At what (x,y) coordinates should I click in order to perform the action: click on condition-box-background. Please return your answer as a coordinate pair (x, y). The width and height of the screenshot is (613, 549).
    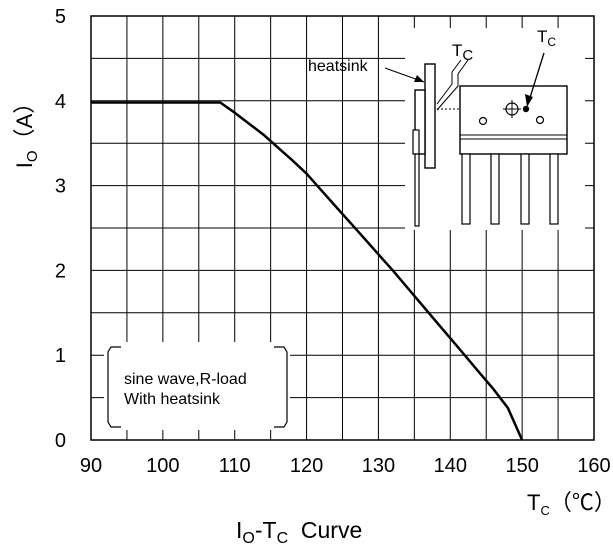
    Looking at the image, I should click on (197, 386).